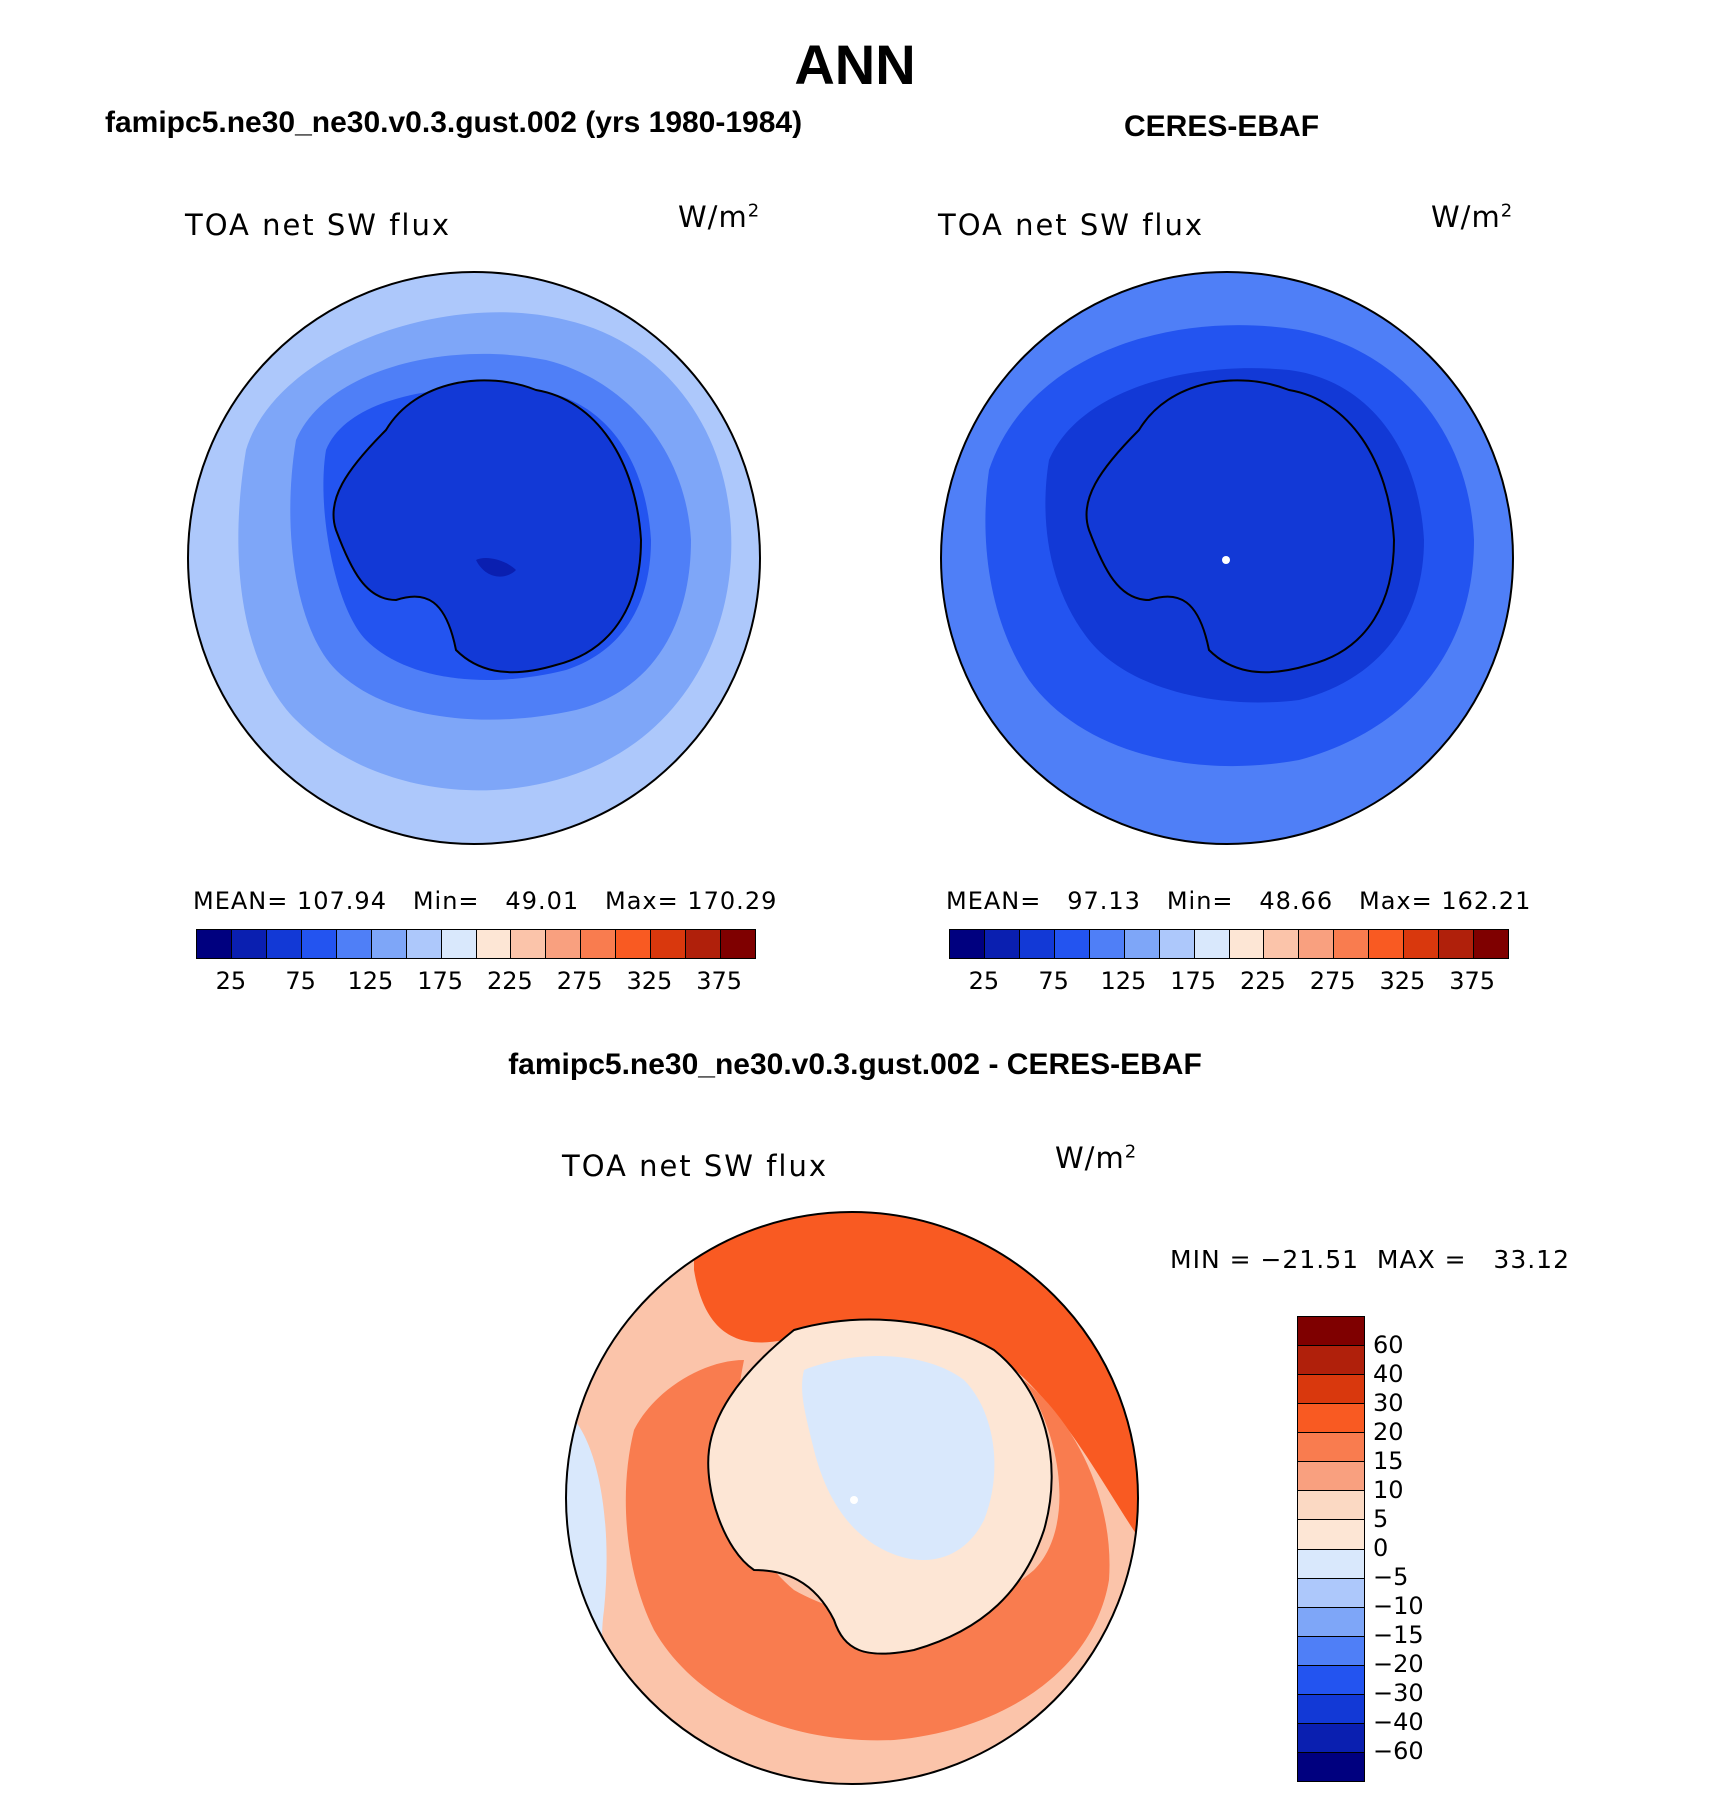 The image size is (1710, 1801). Describe the element at coordinates (1388, 1432) in the screenshot. I see `colorbar-tick-label: 20` at that location.